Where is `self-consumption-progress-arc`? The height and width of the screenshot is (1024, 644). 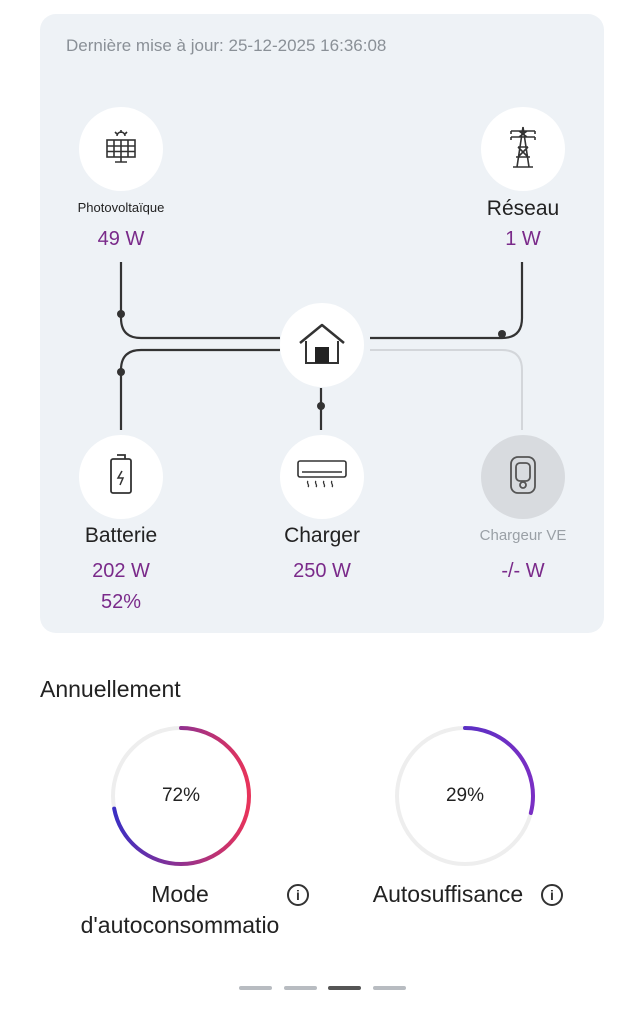
self-consumption-progress-arc is located at coordinates (181, 796).